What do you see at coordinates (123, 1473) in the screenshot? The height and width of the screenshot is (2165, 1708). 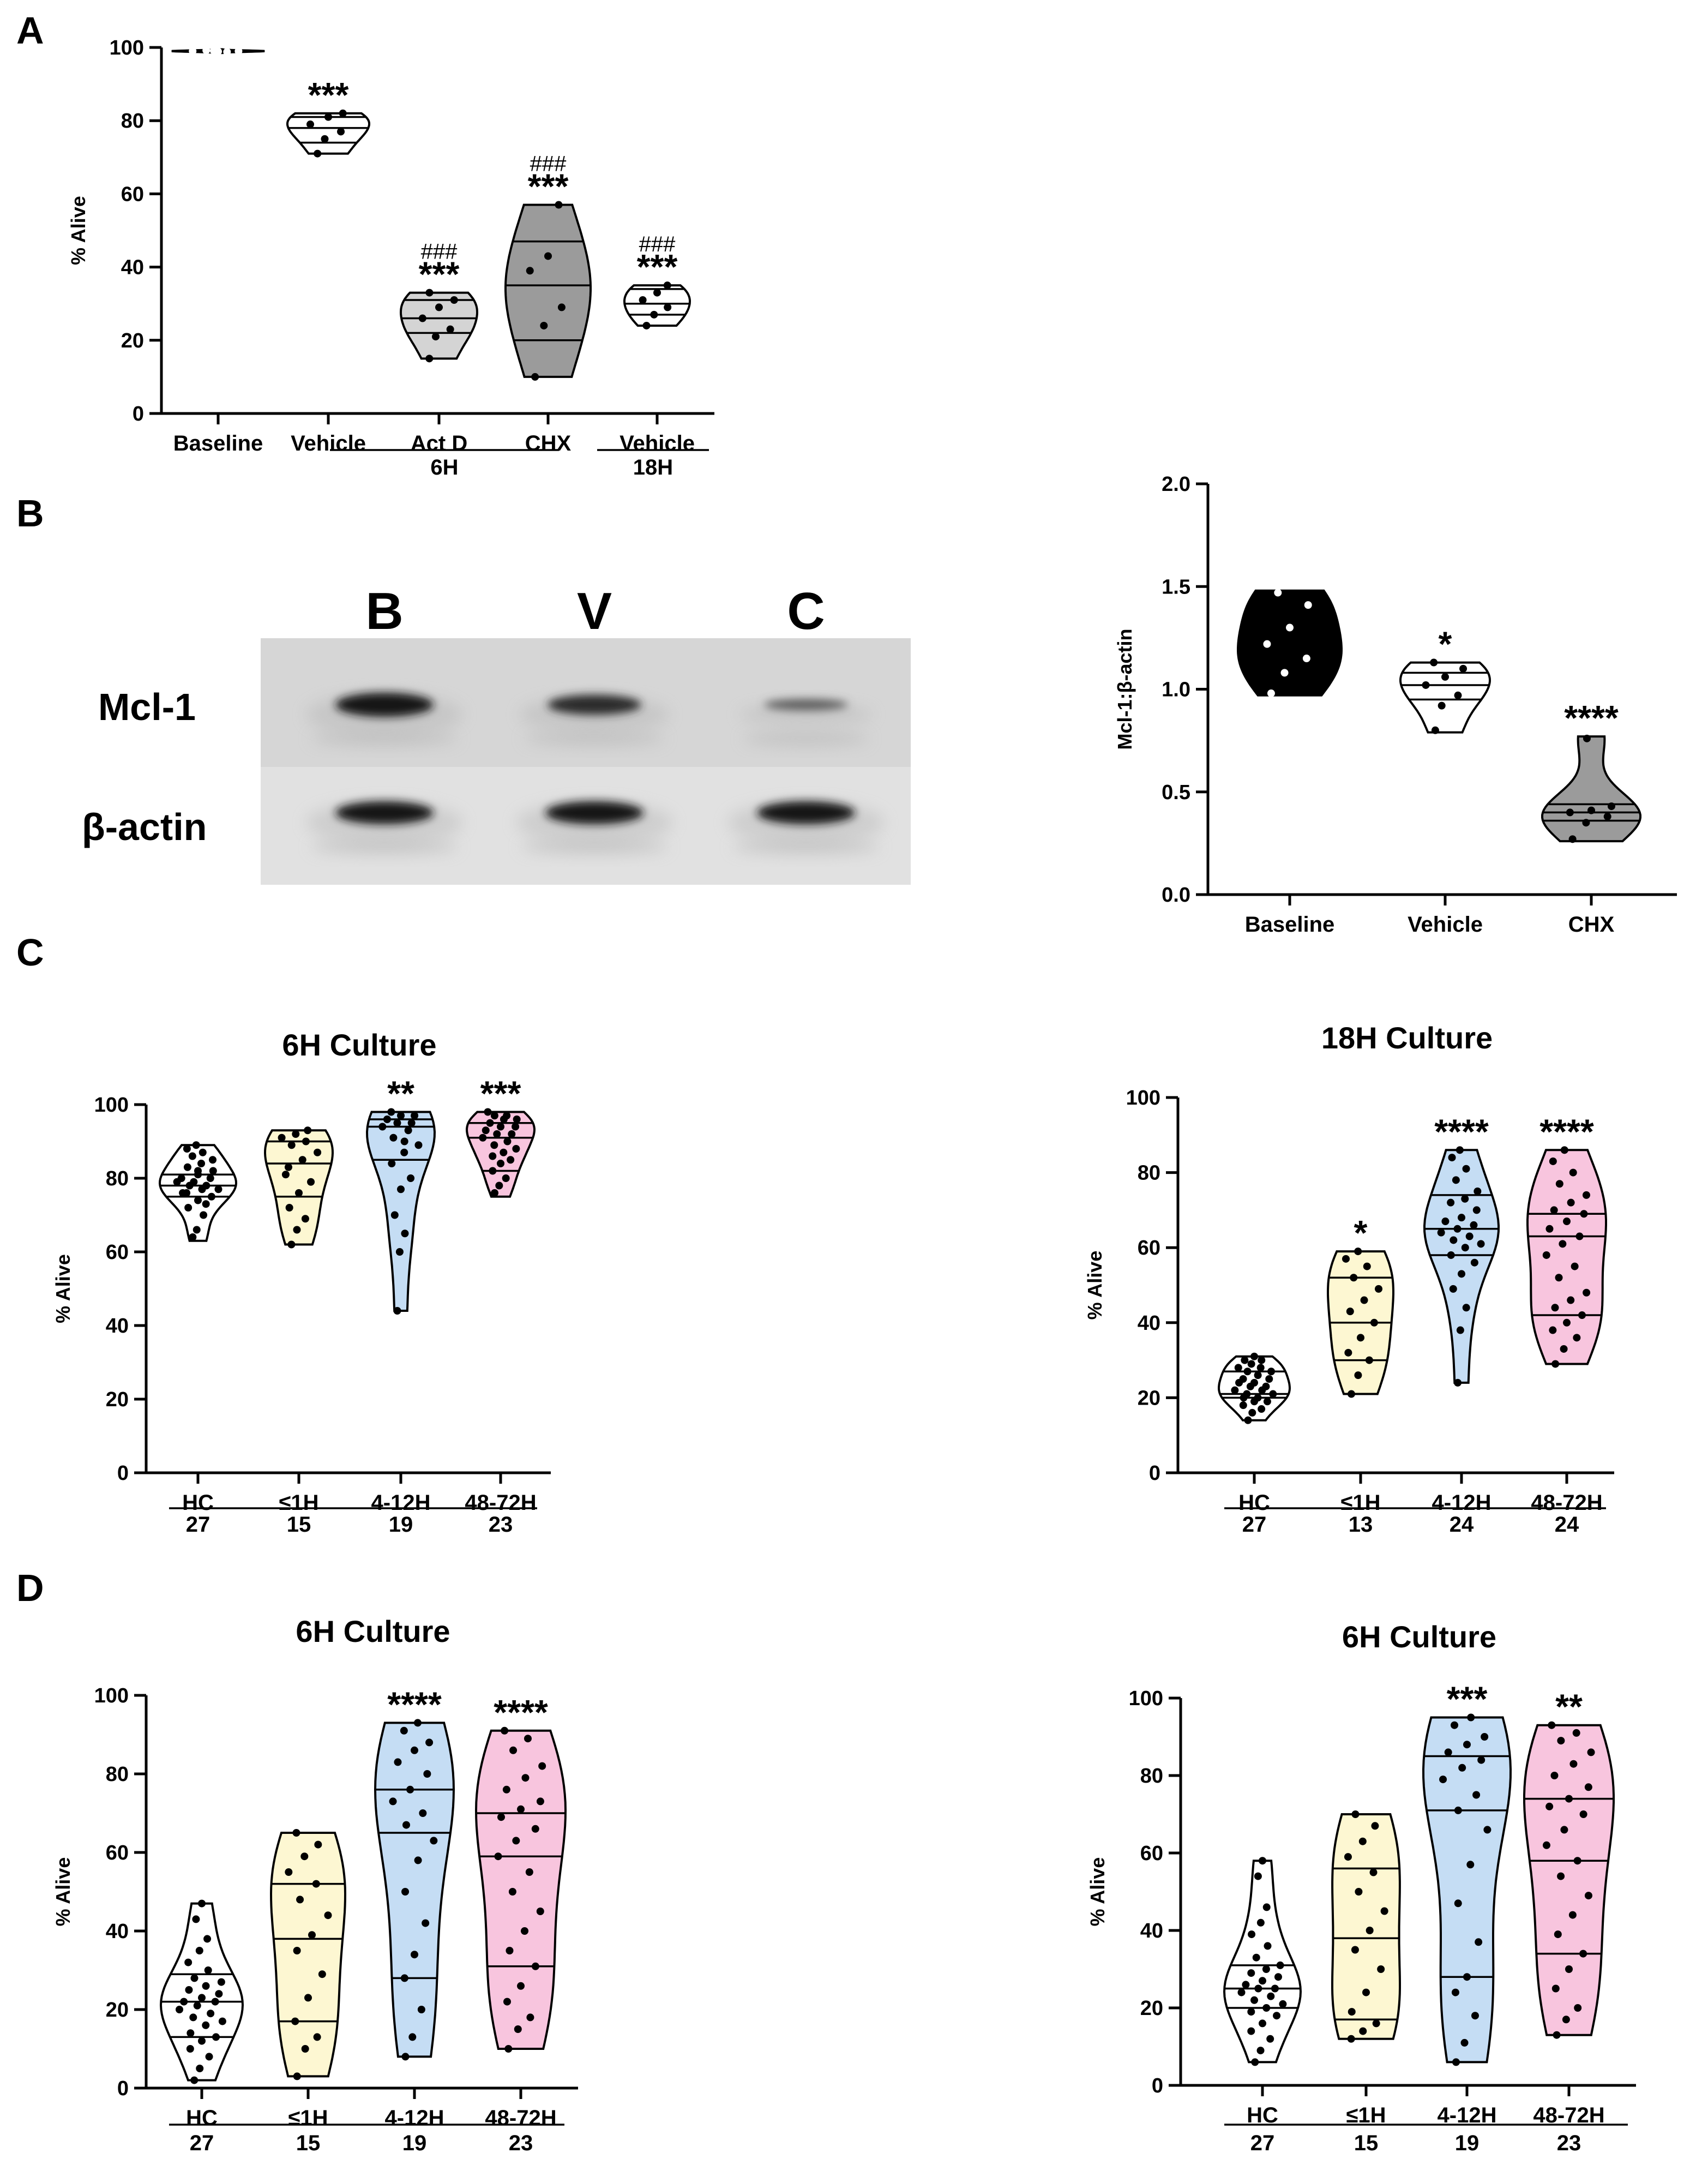 I see `y-tick-label: 0` at bounding box center [123, 1473].